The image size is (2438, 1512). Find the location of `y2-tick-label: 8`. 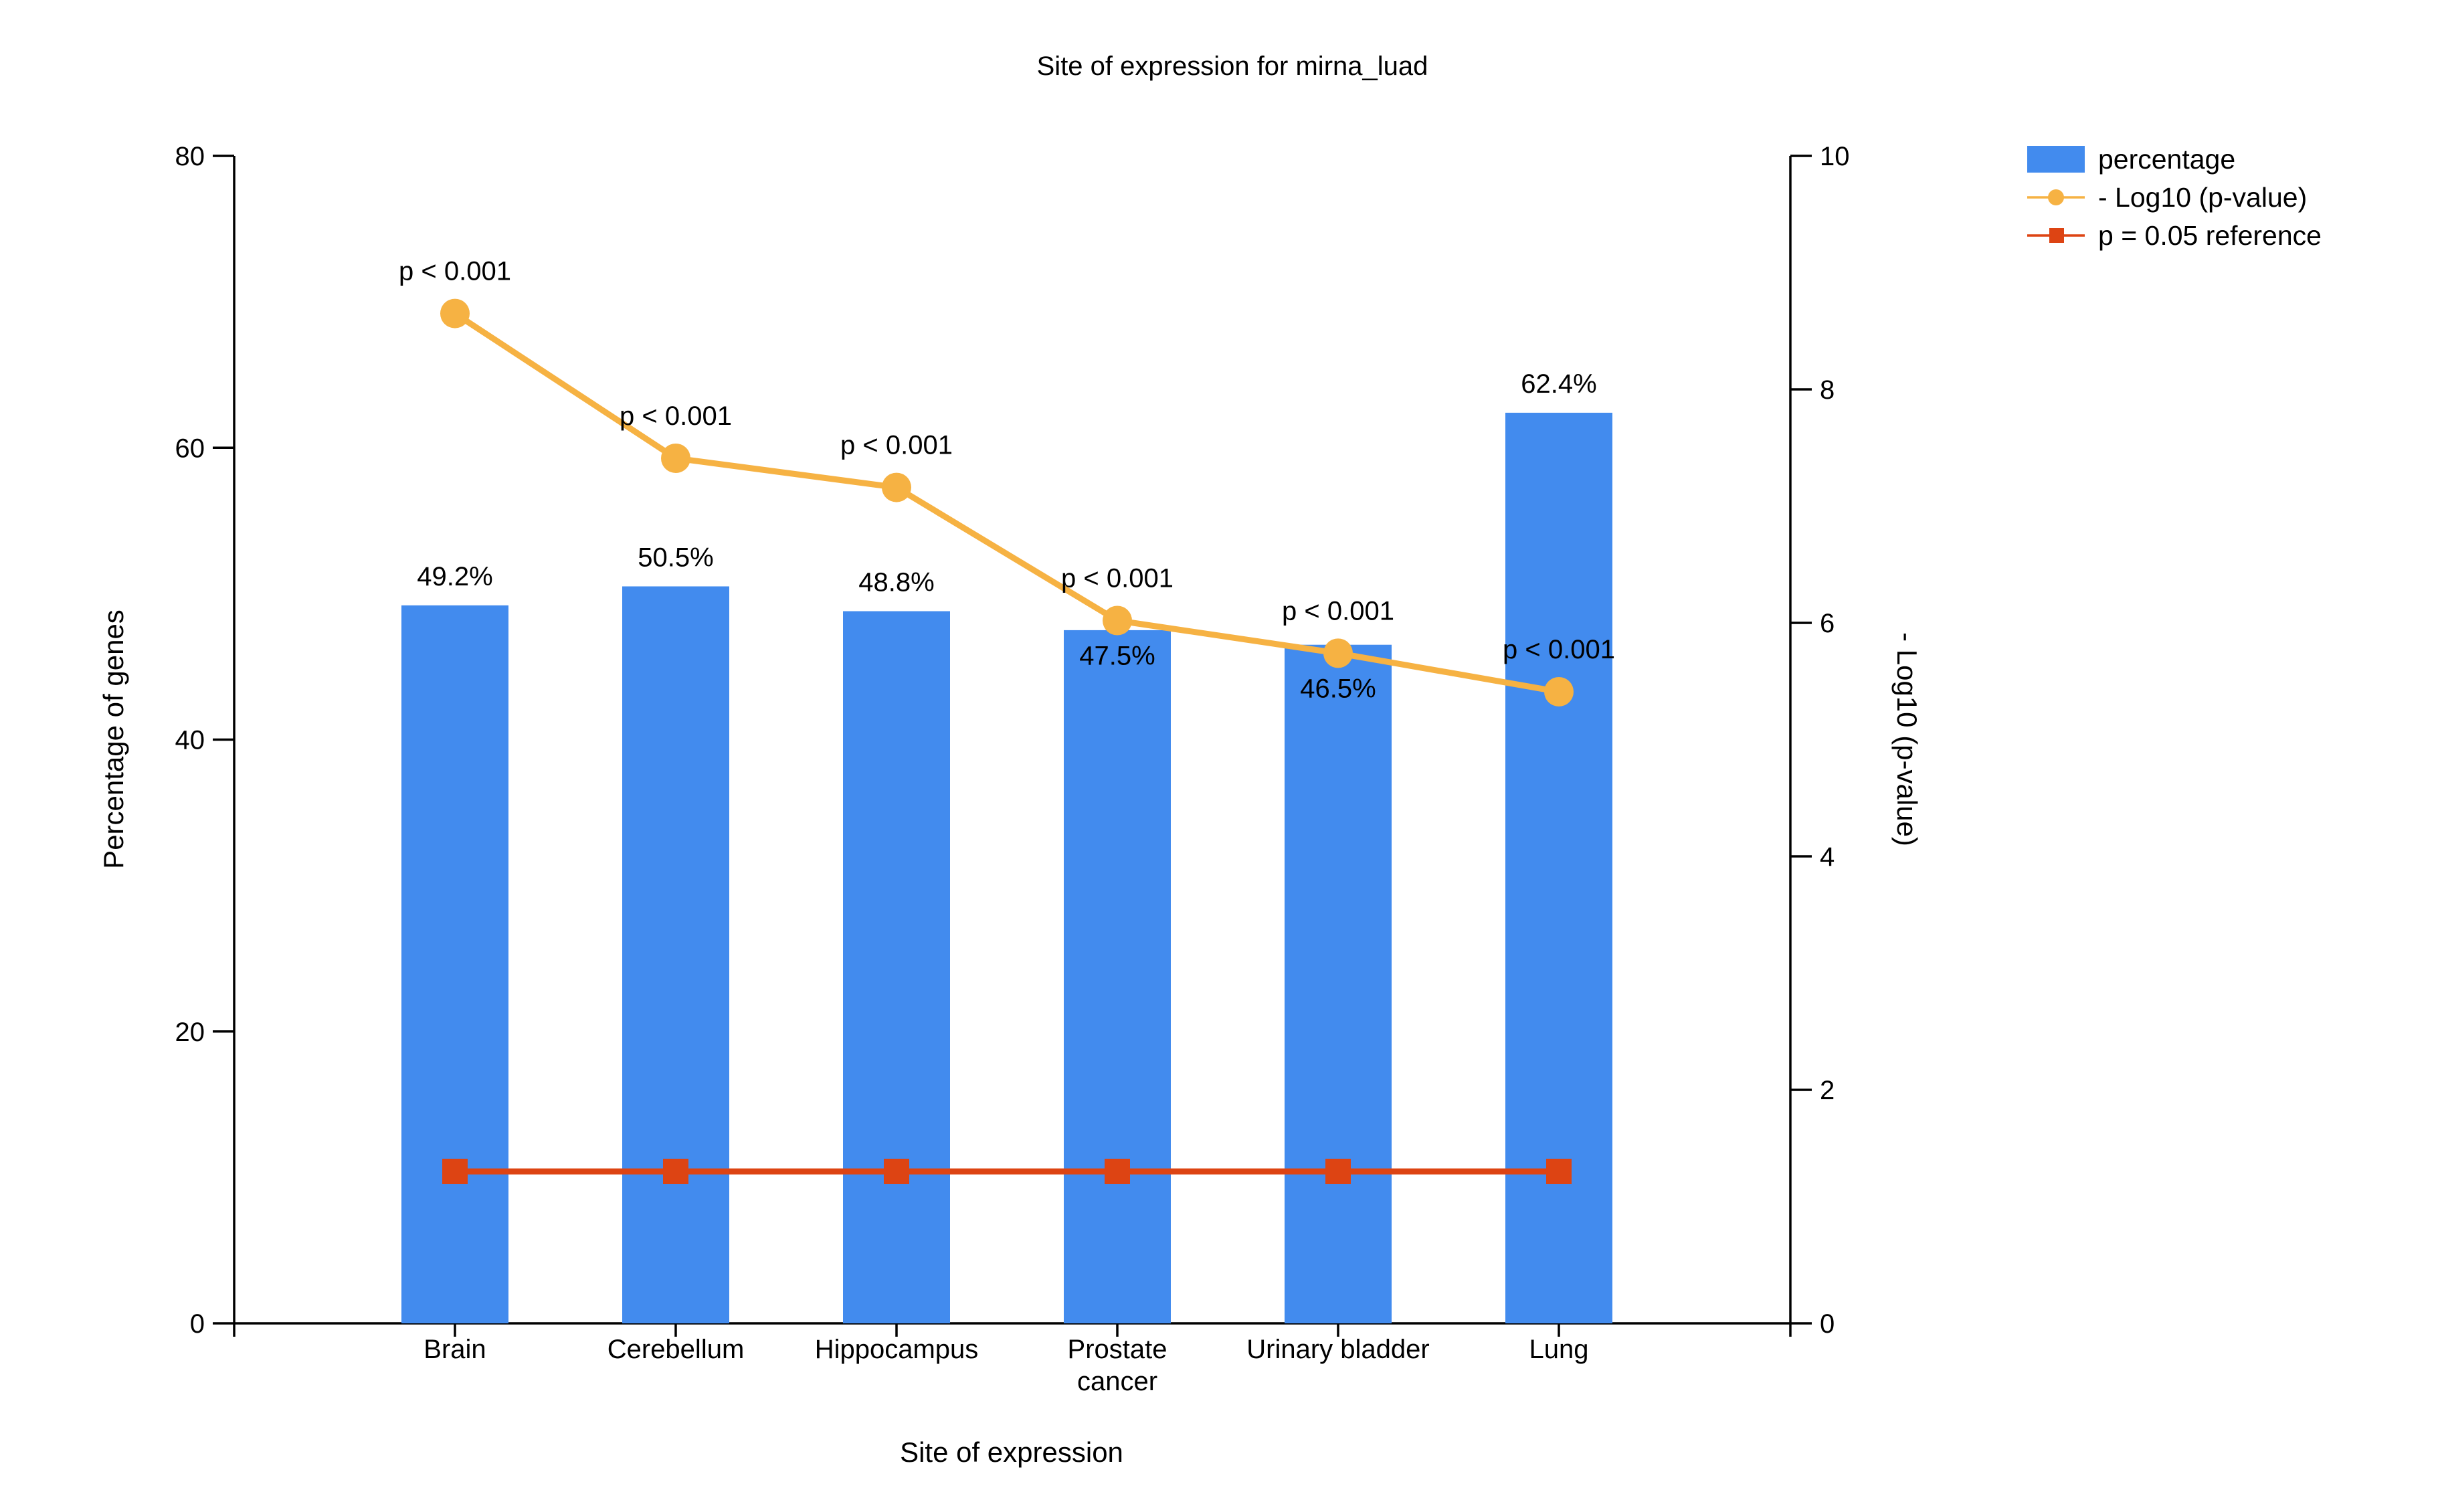

y2-tick-label: 8 is located at coordinates (1827, 390).